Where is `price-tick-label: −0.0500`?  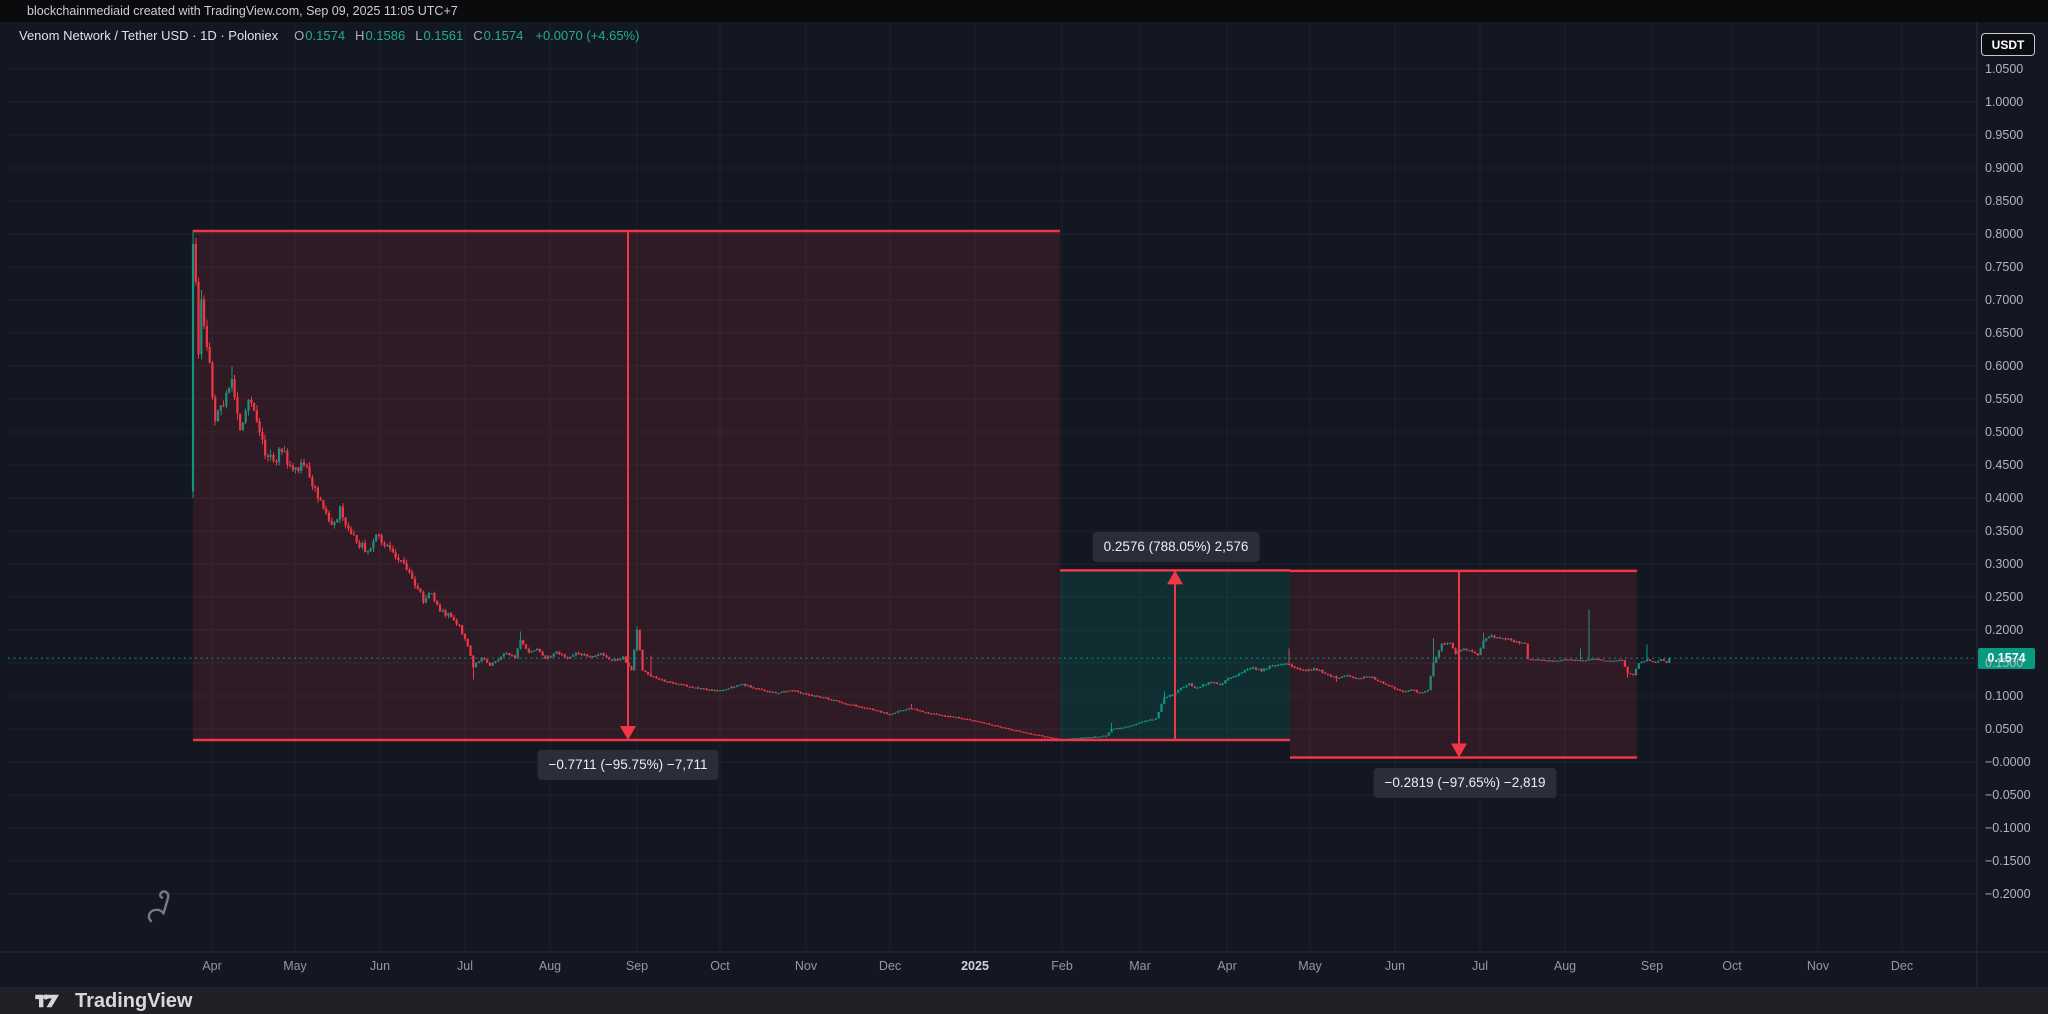
price-tick-label: −0.0500 is located at coordinates (2008, 795).